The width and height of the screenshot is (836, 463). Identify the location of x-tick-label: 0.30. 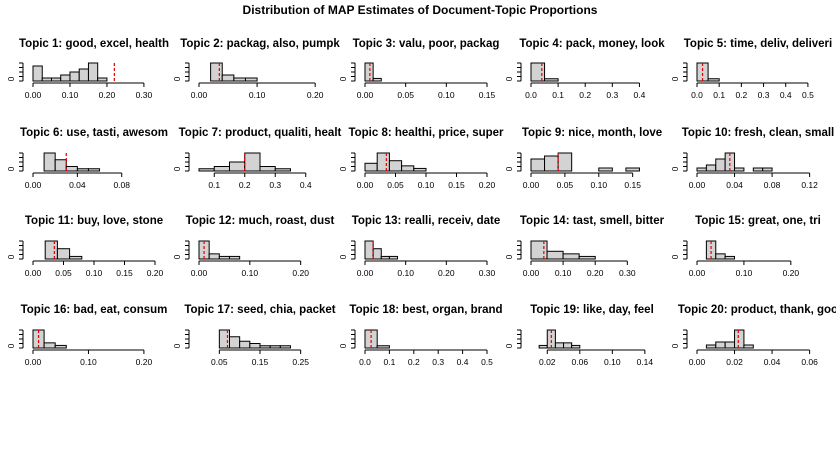
(144, 95).